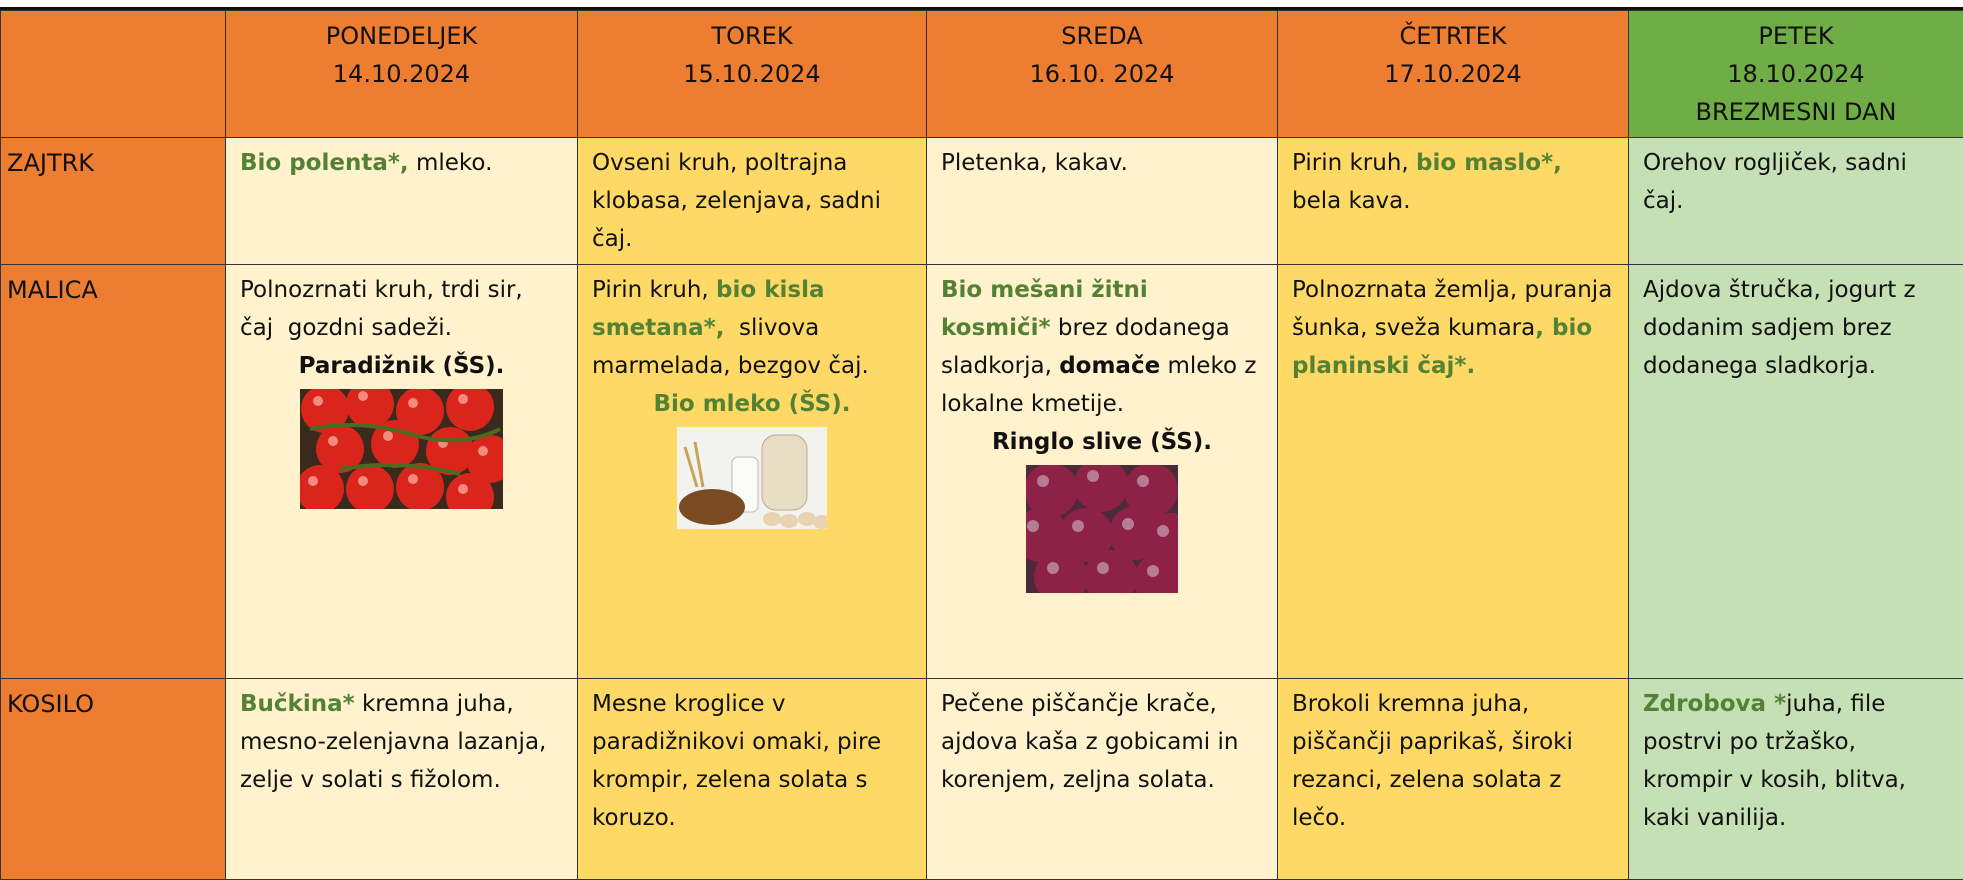  What do you see at coordinates (451, 163) in the screenshot?
I see `menu-item: mleko.` at bounding box center [451, 163].